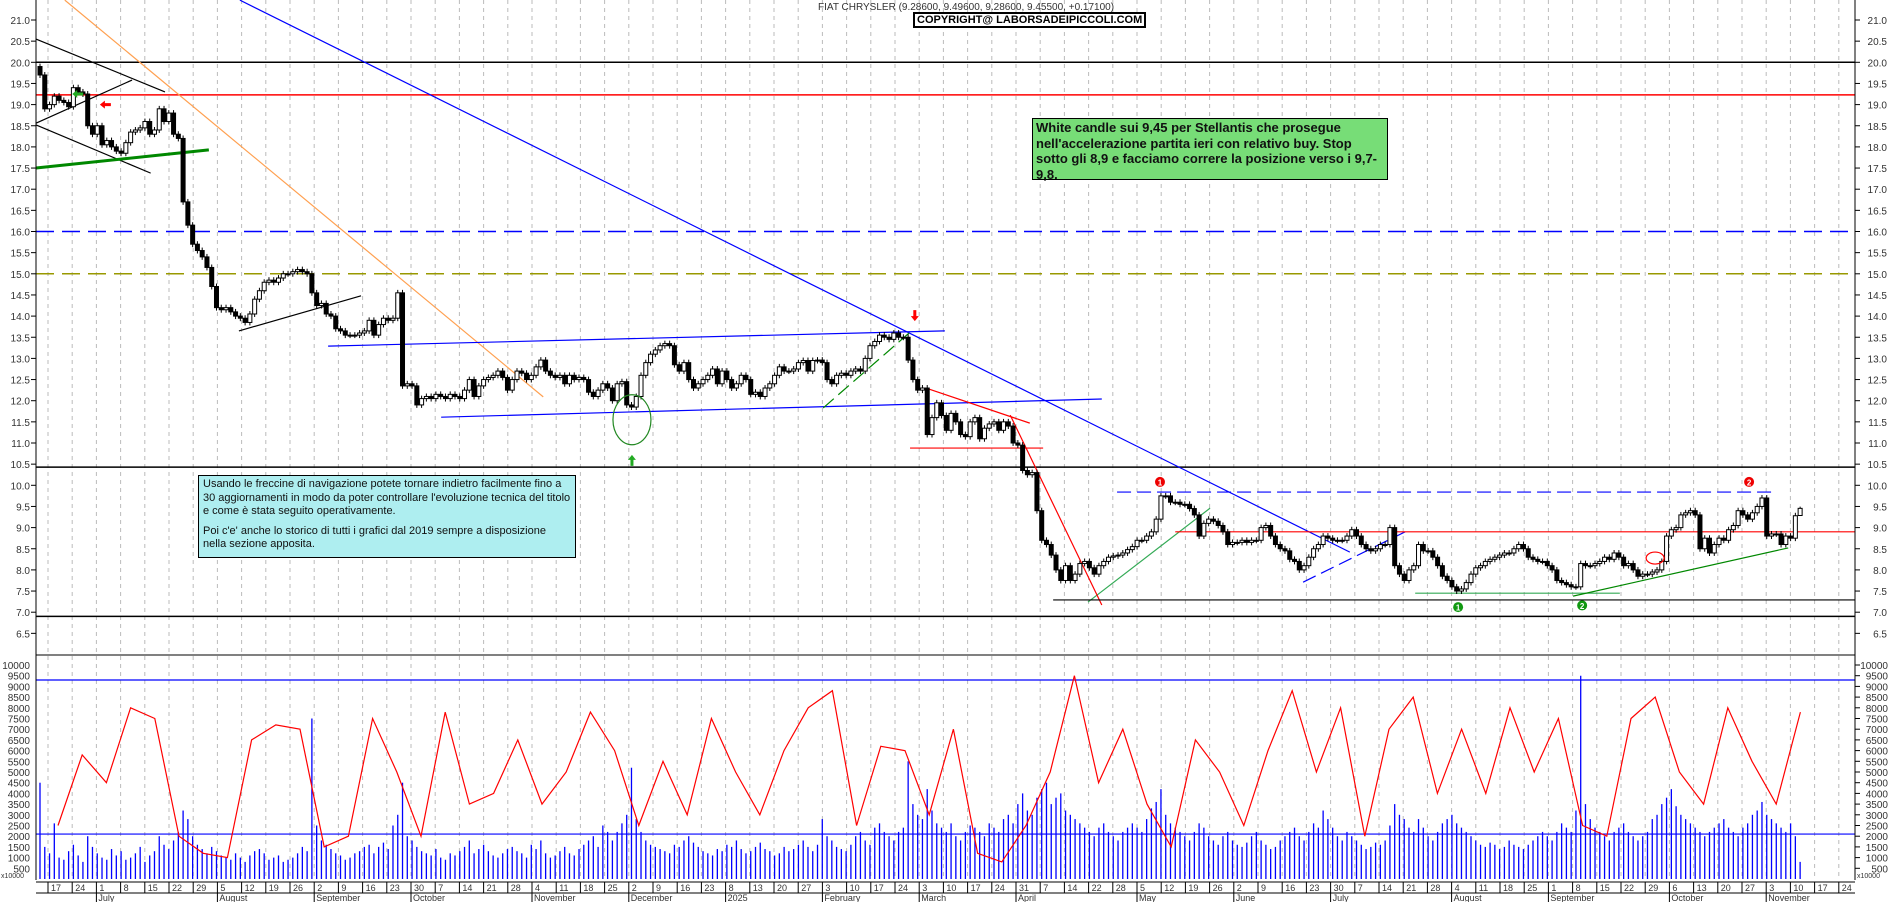 The height and width of the screenshot is (902, 1890). Describe the element at coordinates (632, 420) in the screenshot. I see `highlight-ellipse` at that location.